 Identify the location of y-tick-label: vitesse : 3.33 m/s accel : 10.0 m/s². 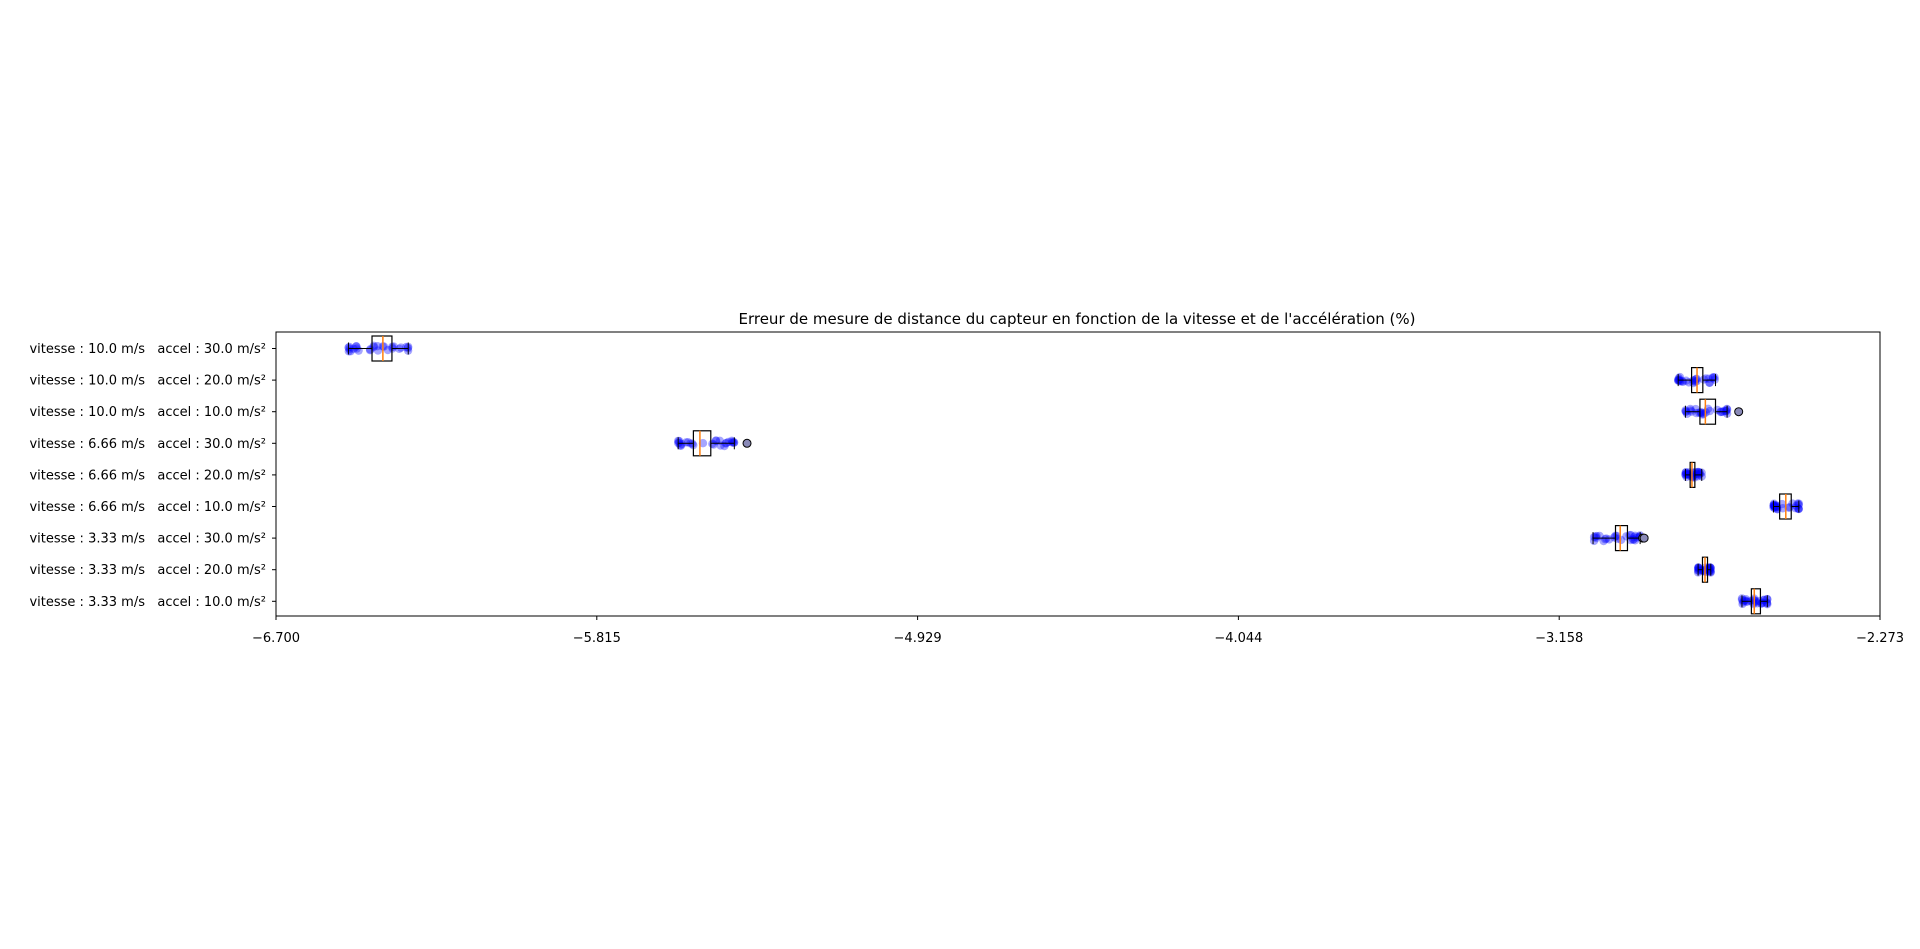
(147, 602).